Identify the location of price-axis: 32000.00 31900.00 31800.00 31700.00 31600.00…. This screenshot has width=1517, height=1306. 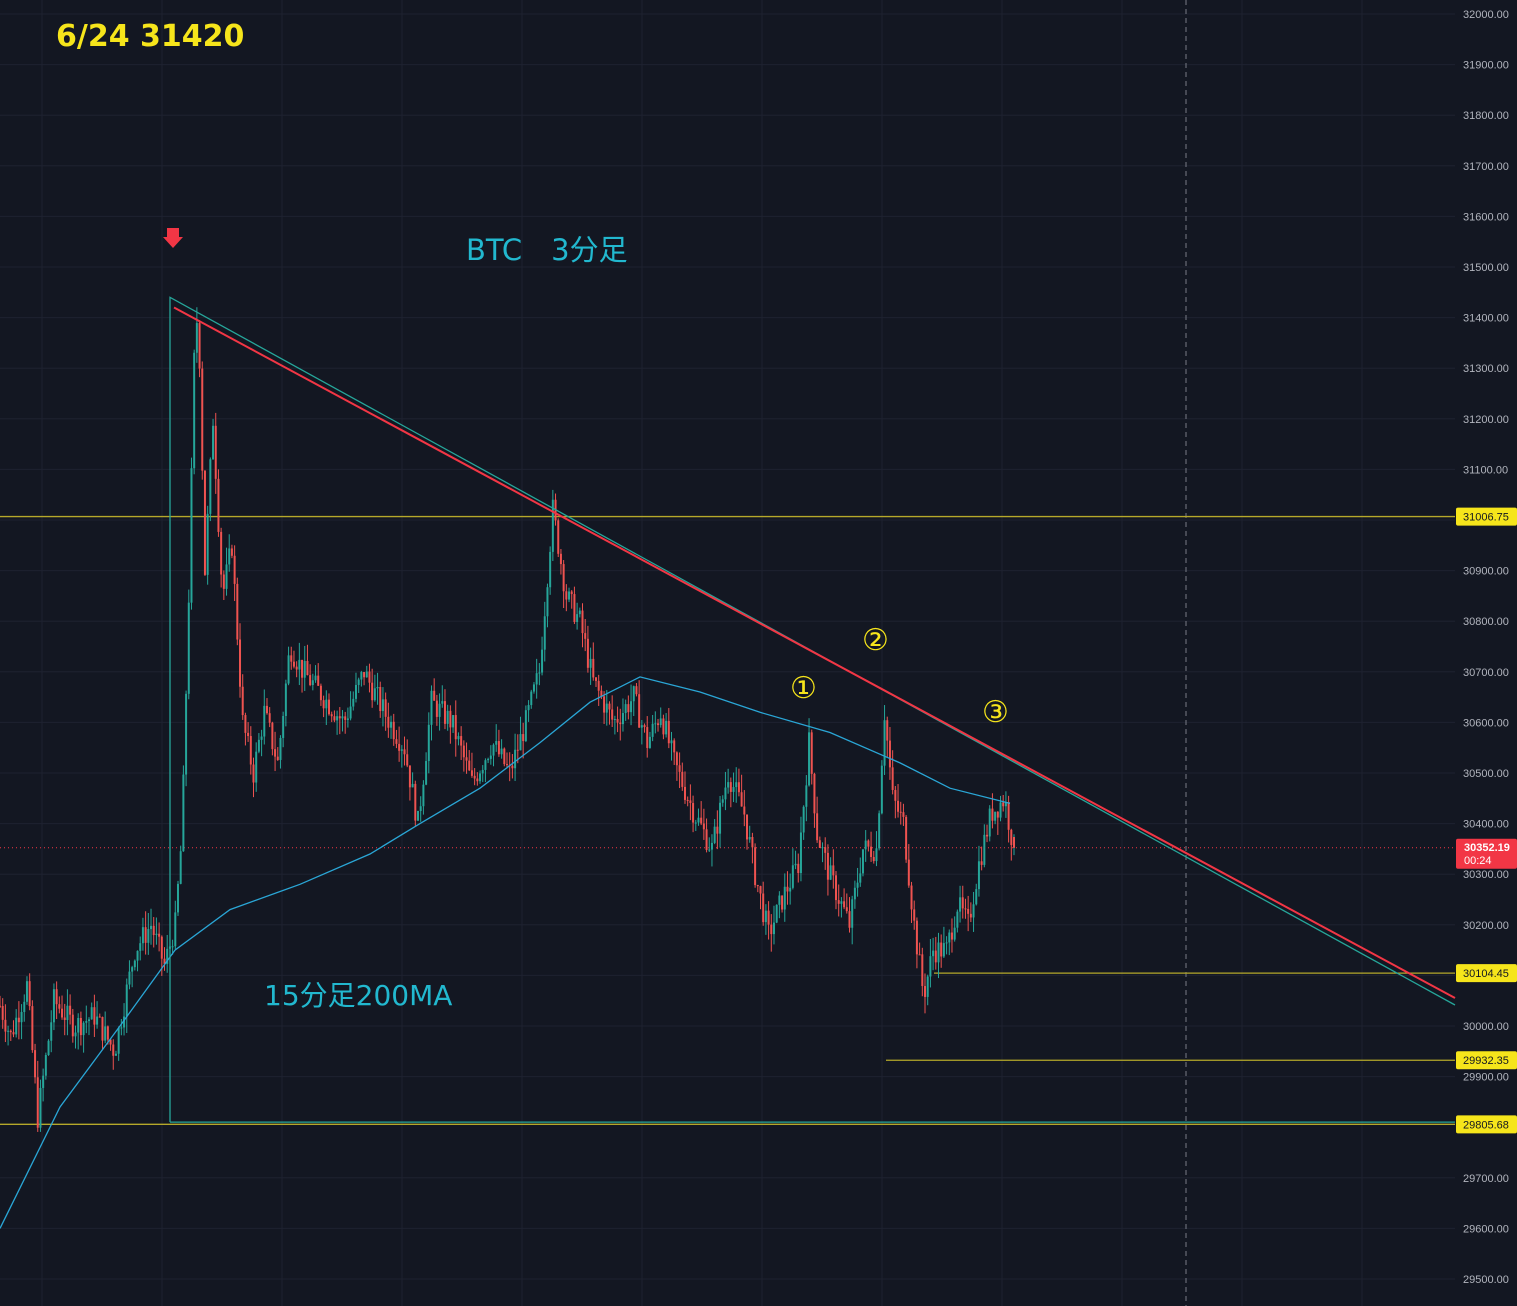
(1486, 647).